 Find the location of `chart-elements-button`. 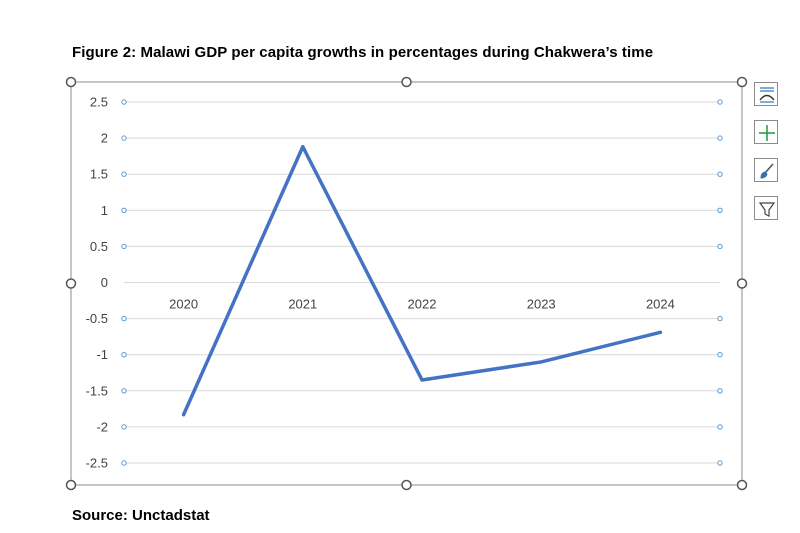

chart-elements-button is located at coordinates (766, 132).